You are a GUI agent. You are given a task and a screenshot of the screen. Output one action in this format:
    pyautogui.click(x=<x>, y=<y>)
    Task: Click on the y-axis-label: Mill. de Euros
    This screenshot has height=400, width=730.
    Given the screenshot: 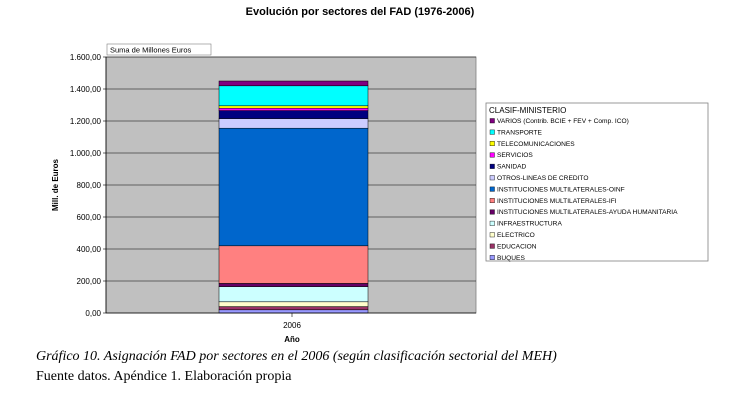 What is the action you would take?
    pyautogui.click(x=55, y=184)
    